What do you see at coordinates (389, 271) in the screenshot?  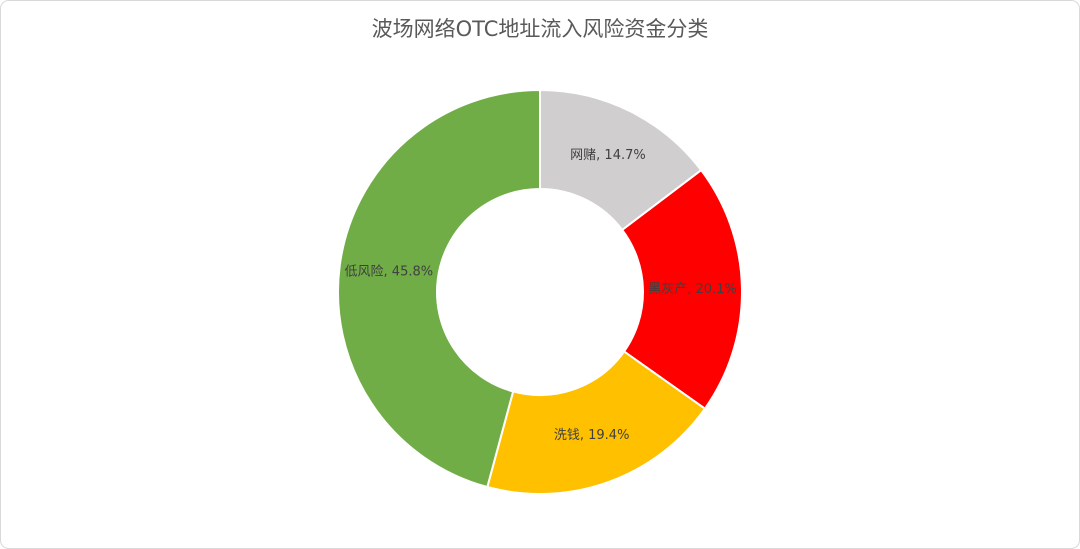 I see `data-label: 低风险, 45.8%` at bounding box center [389, 271].